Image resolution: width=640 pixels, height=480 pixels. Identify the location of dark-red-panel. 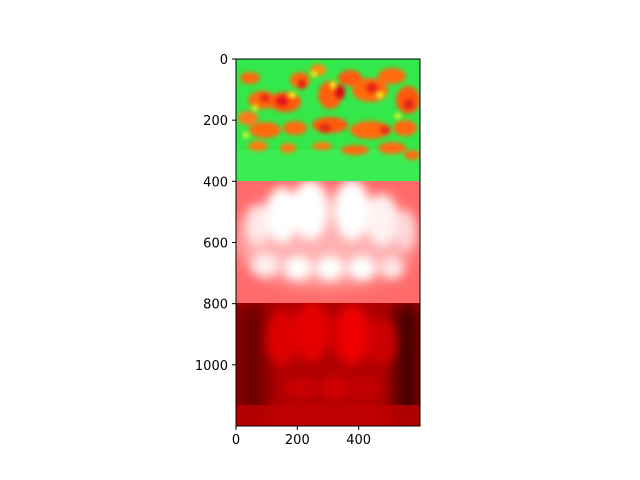
(328, 364).